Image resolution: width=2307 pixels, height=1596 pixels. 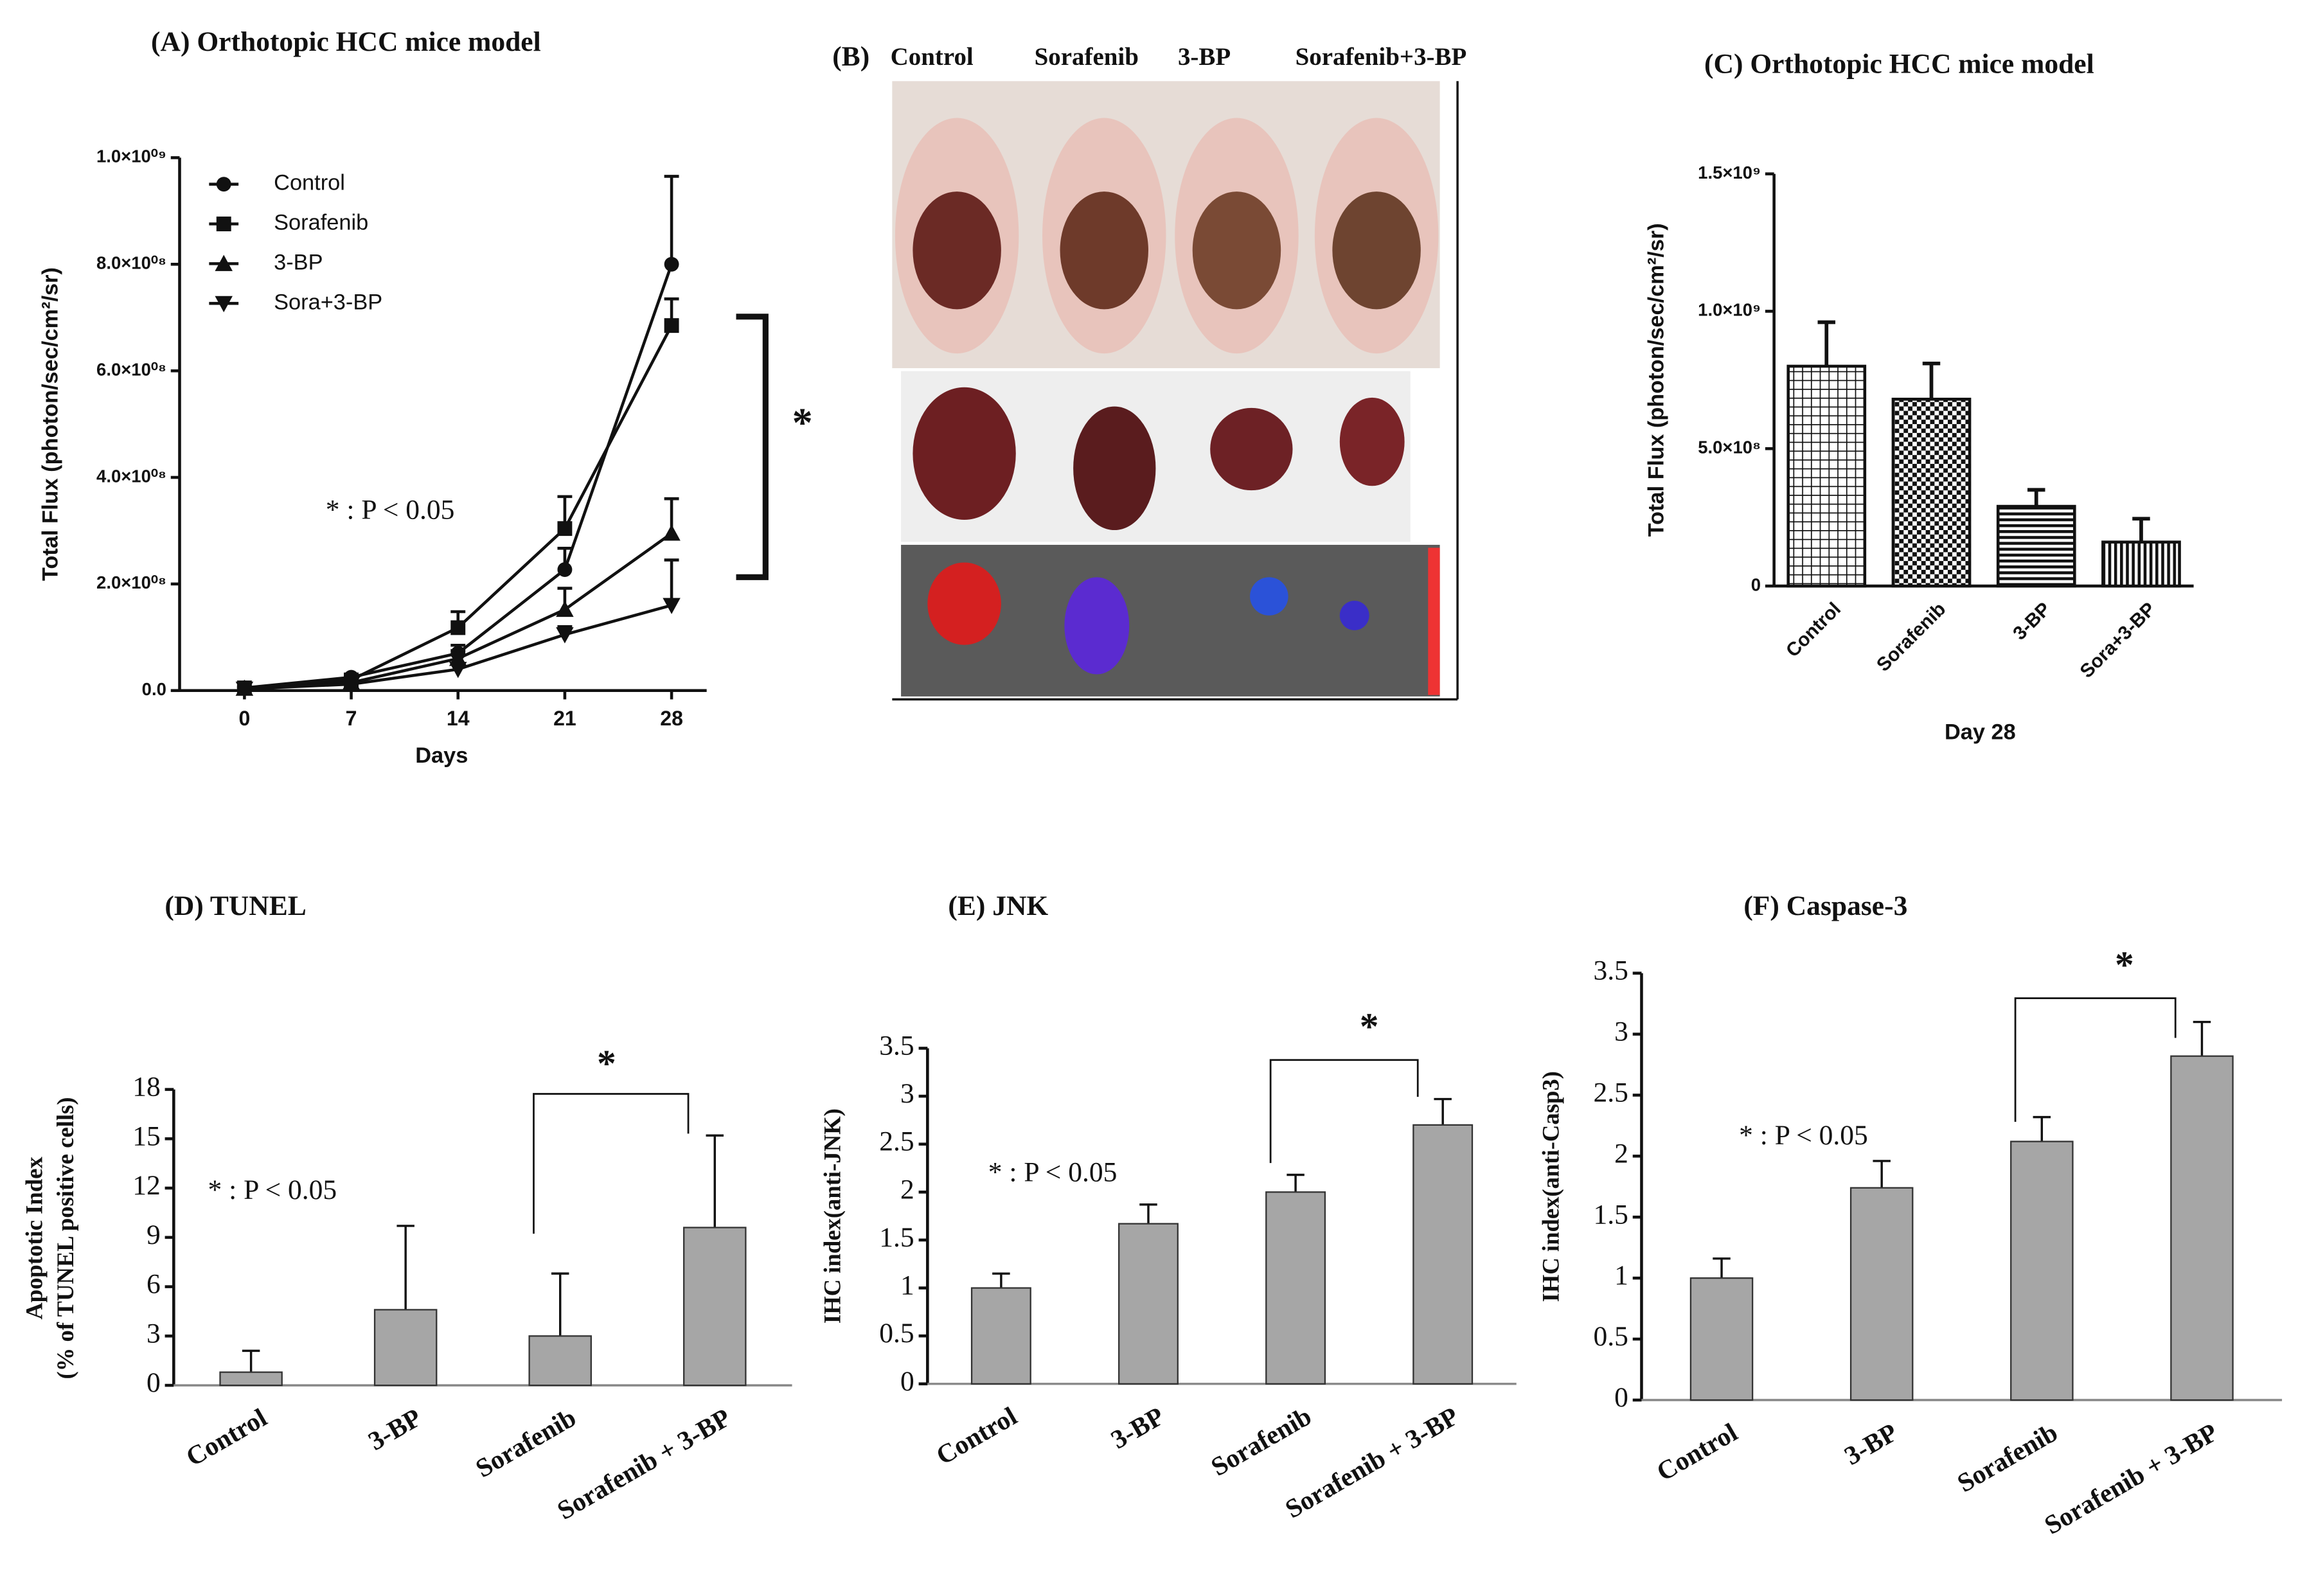 I want to click on y-tick-label: 1.0×10⁰⁹, so click(x=131, y=156).